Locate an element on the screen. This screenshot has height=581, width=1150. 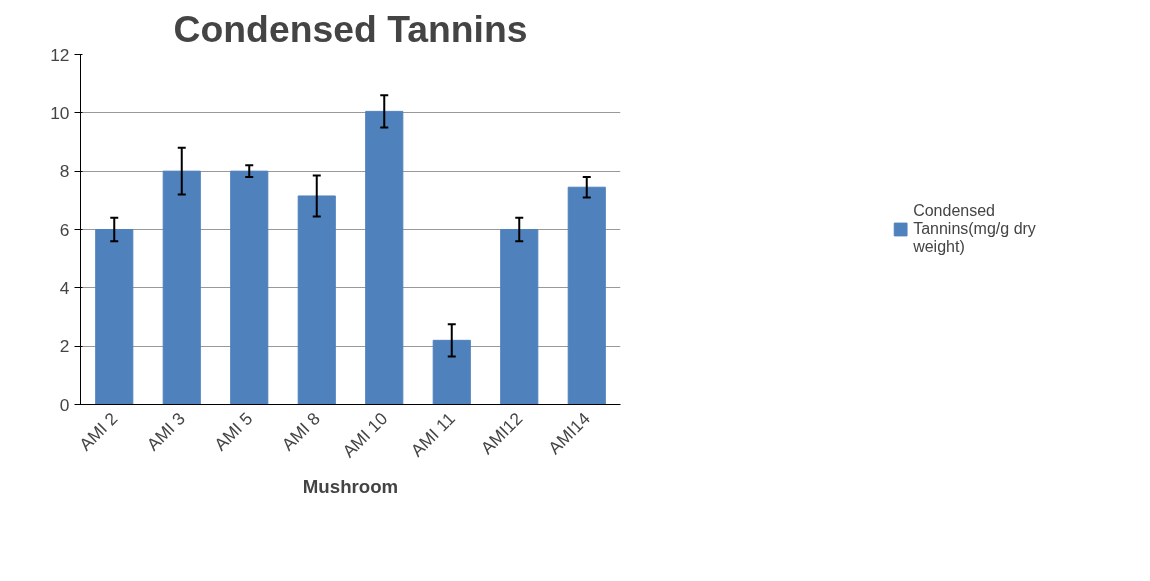
y-tick-label: 8 is located at coordinates (64, 171).